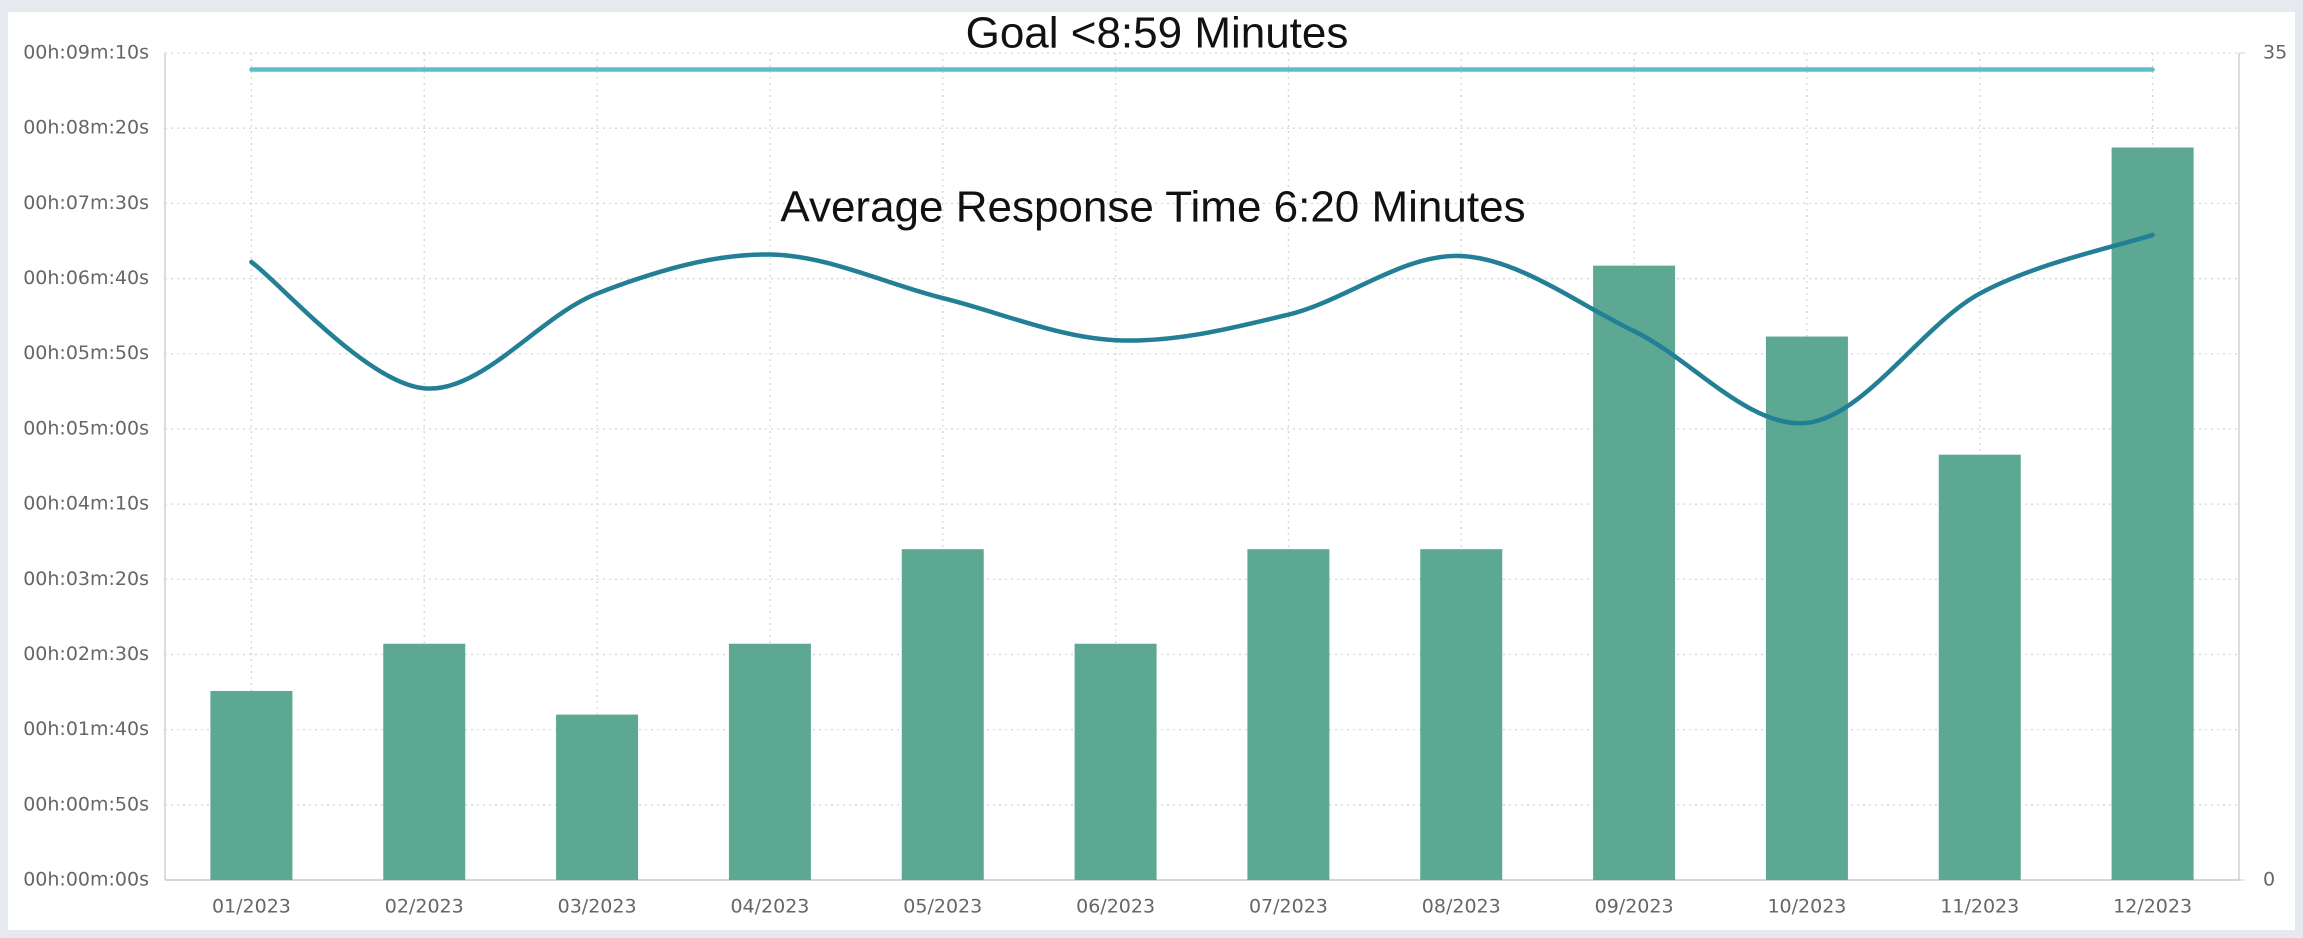 Image resolution: width=2303 pixels, height=938 pixels. What do you see at coordinates (86, 504) in the screenshot?
I see `y-tick-label: 00h:04m:10s` at bounding box center [86, 504].